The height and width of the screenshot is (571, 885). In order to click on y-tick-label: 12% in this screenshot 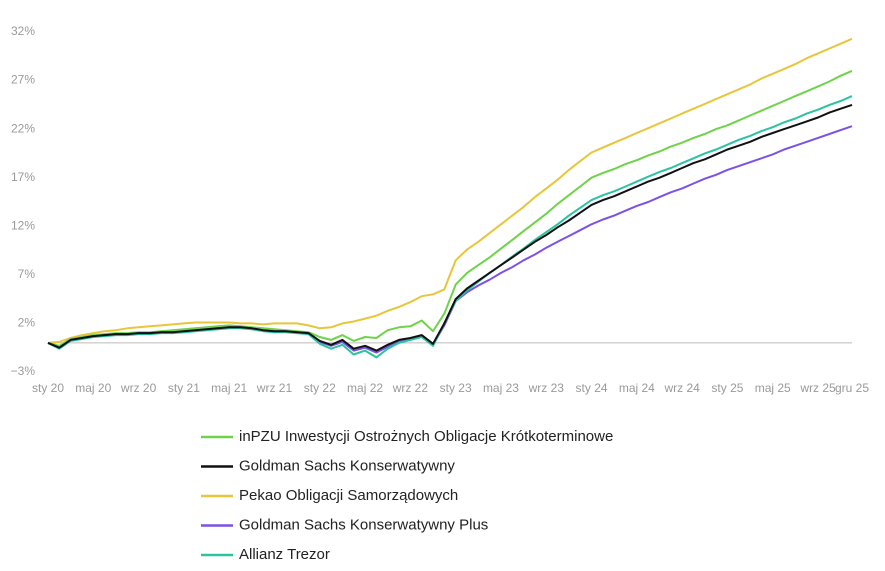, I will do `click(23, 225)`.